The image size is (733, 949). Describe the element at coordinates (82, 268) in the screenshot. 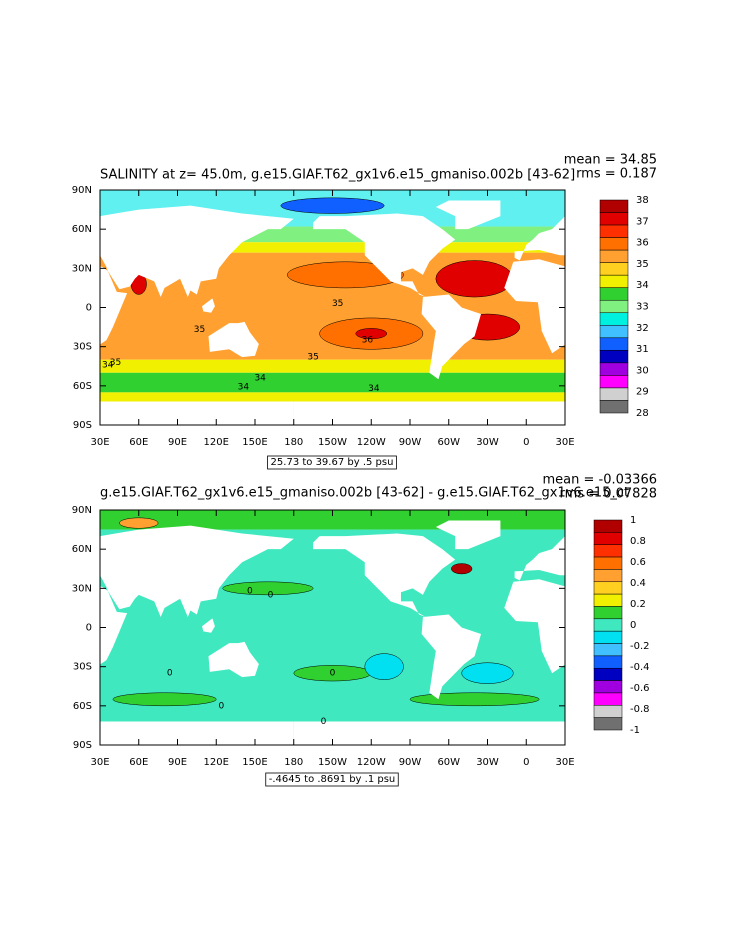

I see `lat-label: 30N` at that location.